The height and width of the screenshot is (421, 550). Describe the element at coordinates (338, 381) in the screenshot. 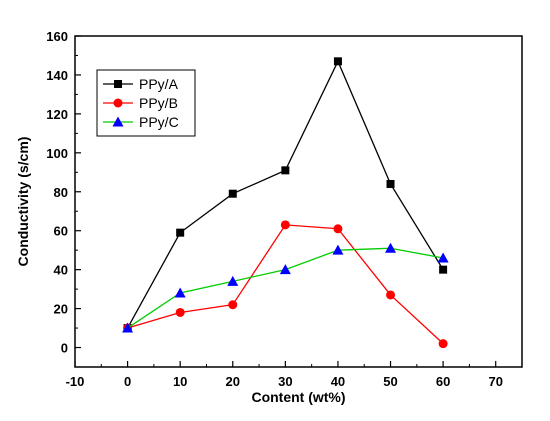

I see `x-tick-label: 40` at that location.